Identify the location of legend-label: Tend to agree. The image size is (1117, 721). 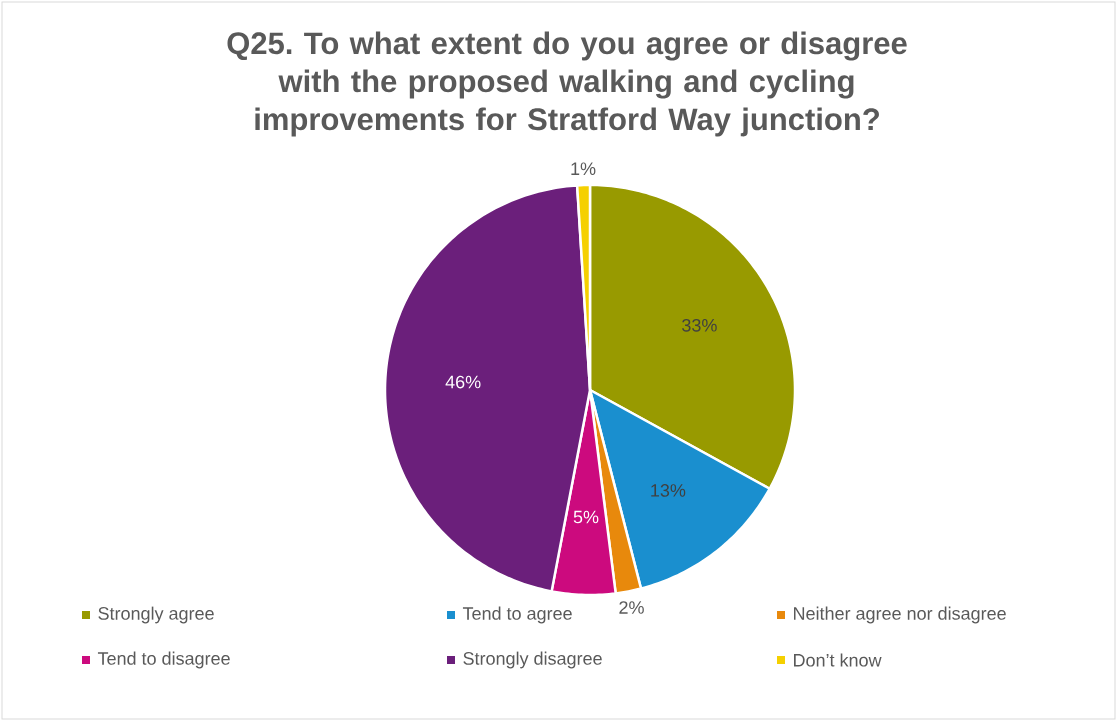
(517, 615).